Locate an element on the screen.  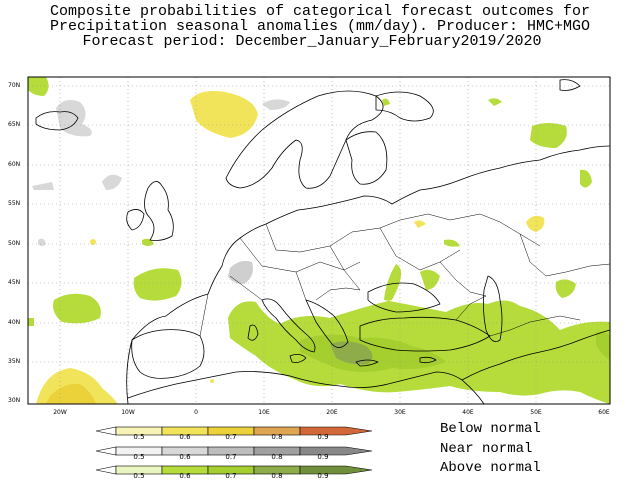
lon-label: 10W is located at coordinates (128, 412).